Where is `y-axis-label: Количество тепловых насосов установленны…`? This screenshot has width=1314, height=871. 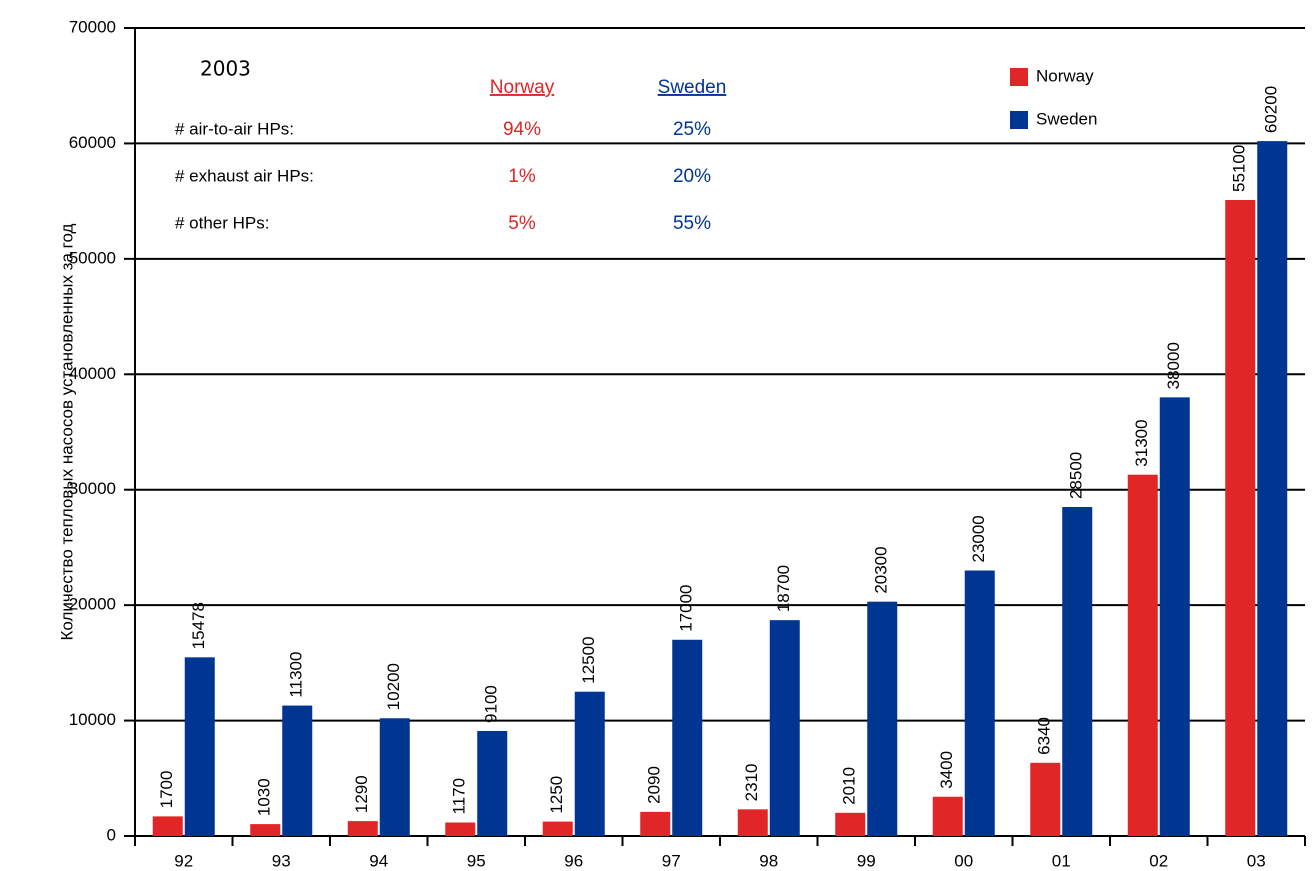 y-axis-label: Количество тепловых насосов установленны… is located at coordinates (66, 431).